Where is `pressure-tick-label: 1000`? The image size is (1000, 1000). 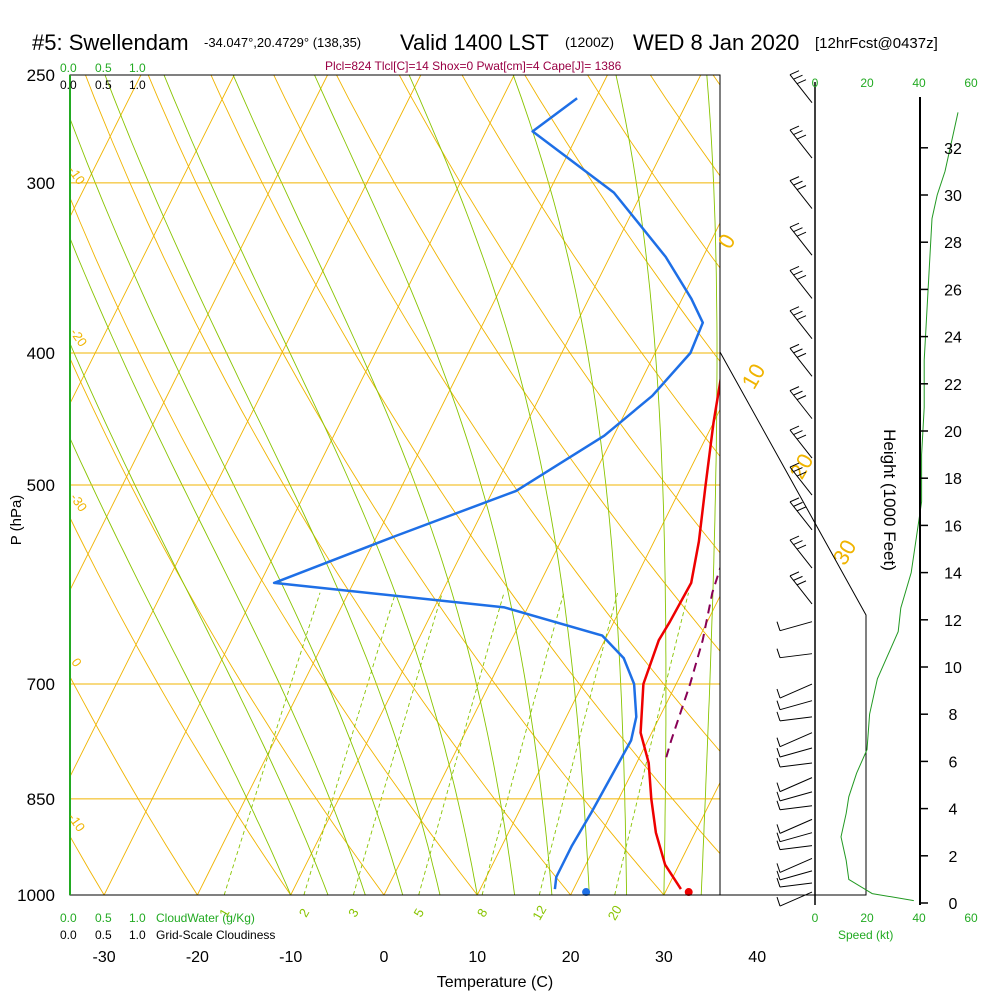 pressure-tick-label: 1000 is located at coordinates (36, 895).